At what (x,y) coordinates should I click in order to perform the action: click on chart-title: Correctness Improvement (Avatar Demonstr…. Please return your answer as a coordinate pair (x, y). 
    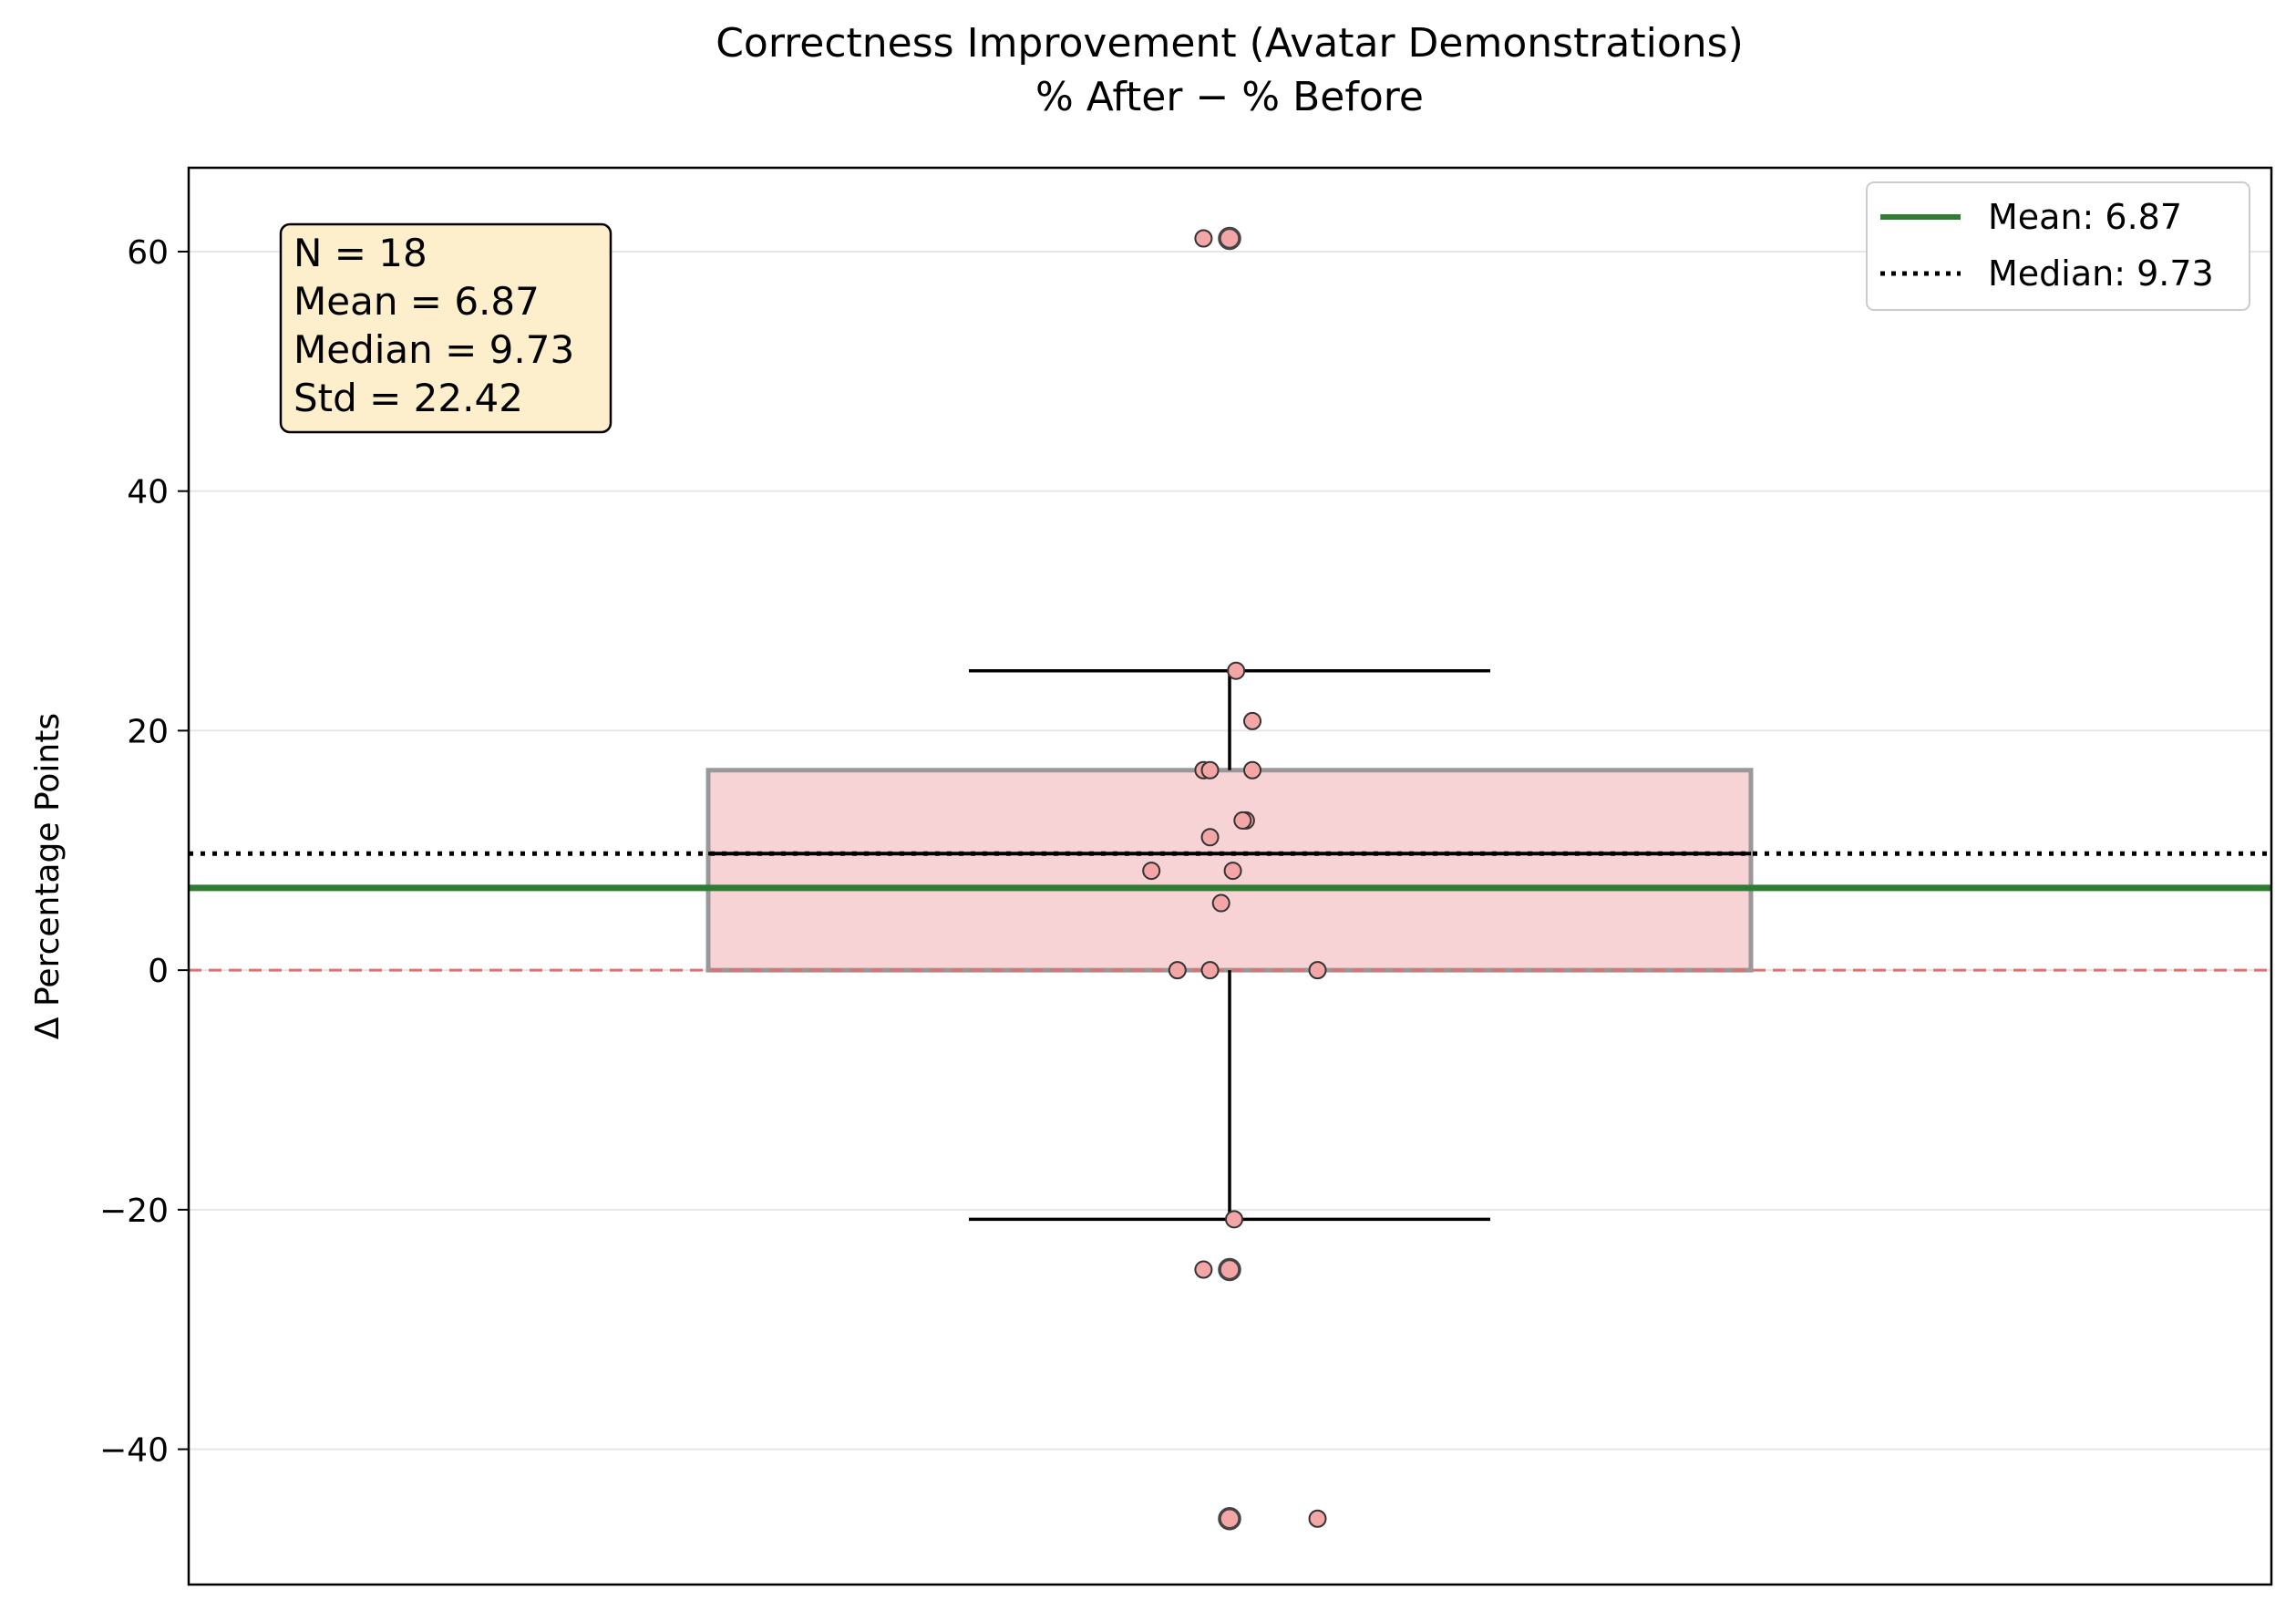
    Looking at the image, I should click on (1230, 43).